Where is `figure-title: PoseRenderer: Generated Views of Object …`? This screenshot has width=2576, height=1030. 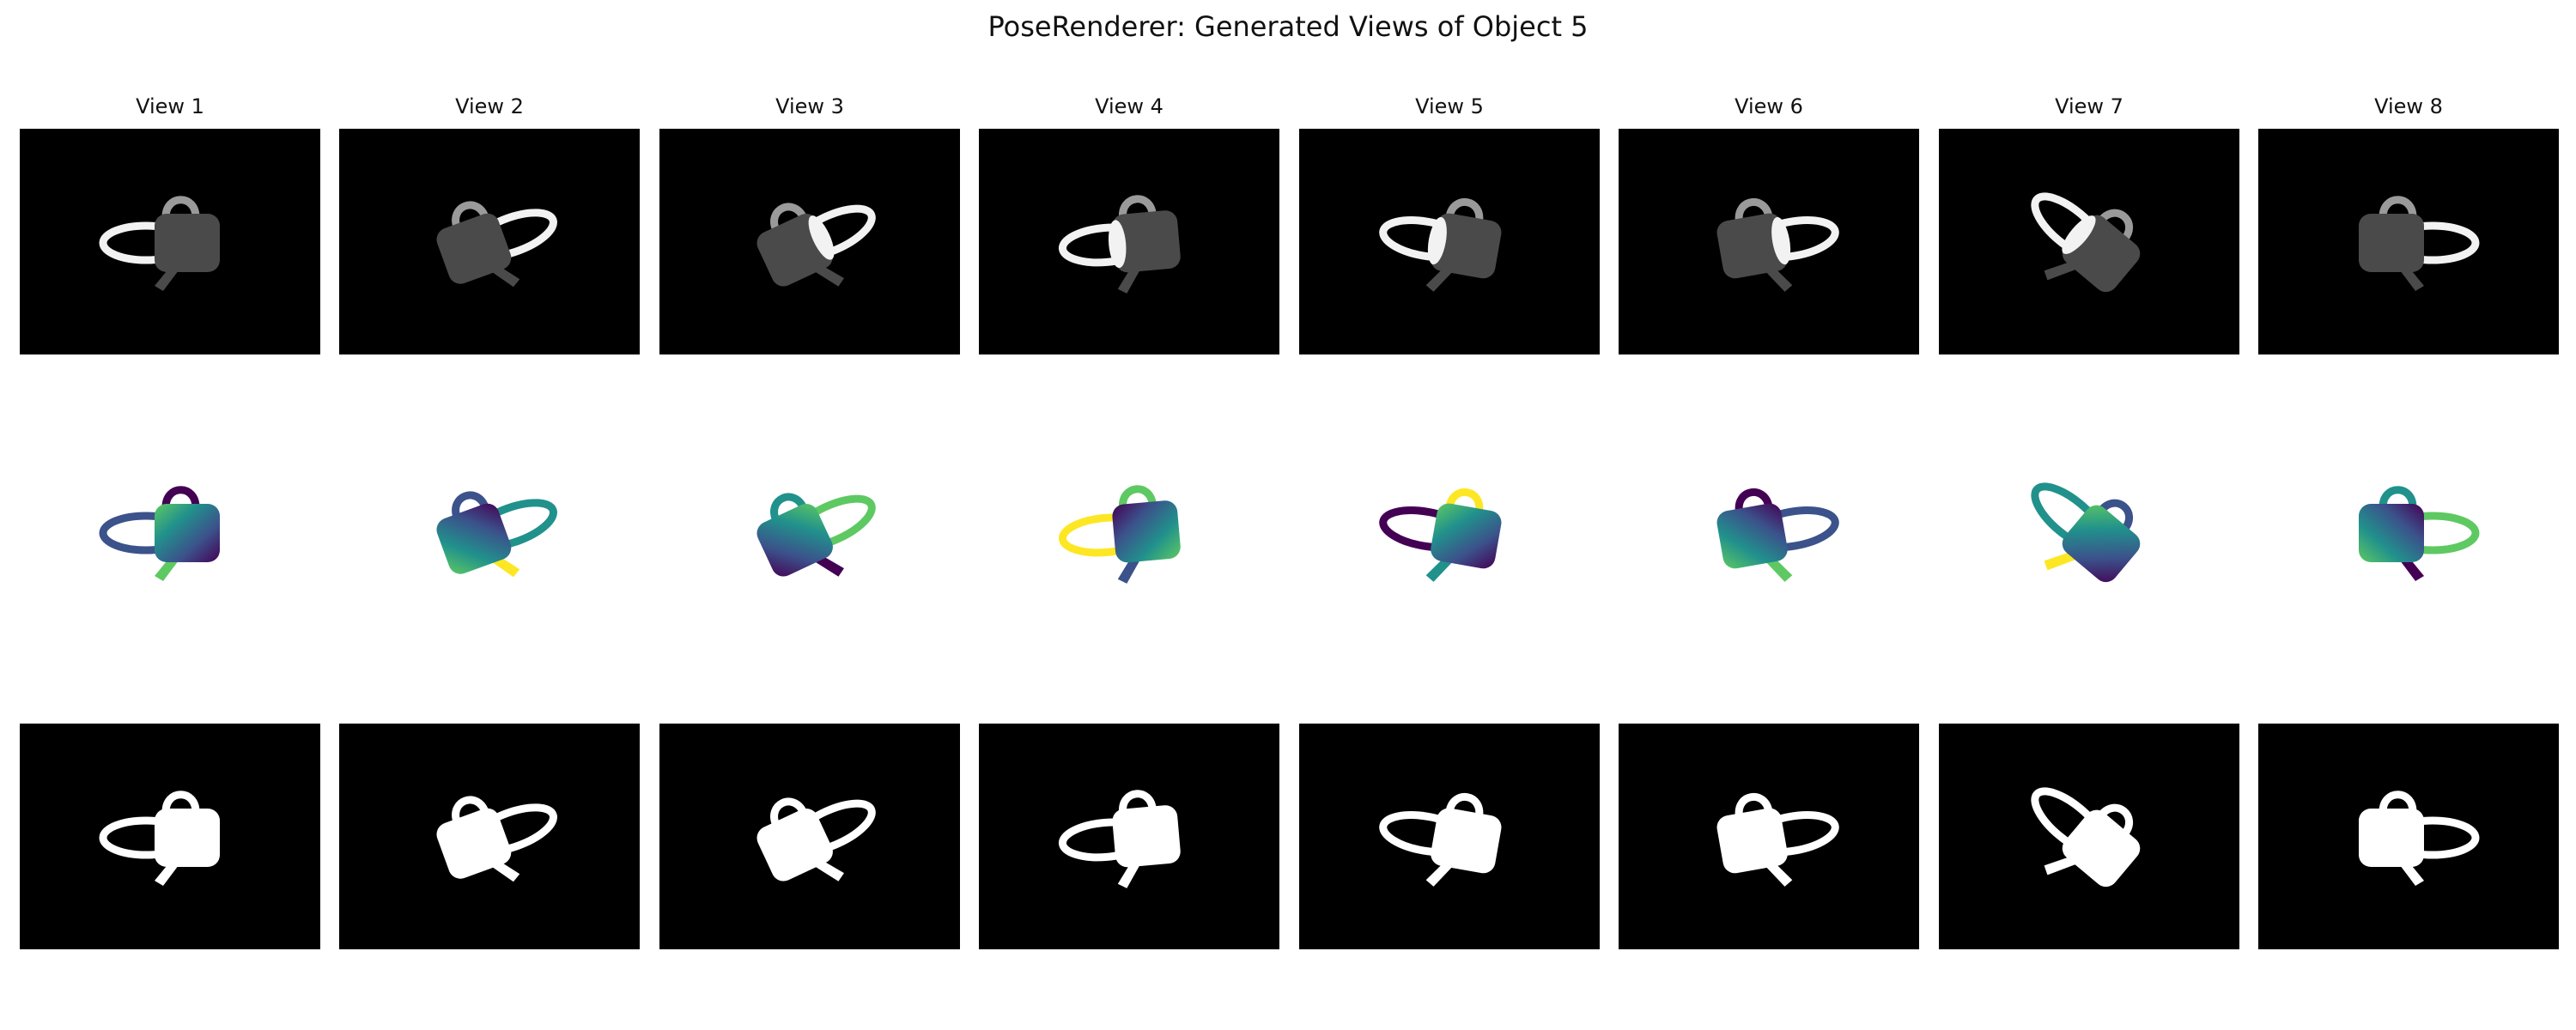 figure-title: PoseRenderer: Generated Views of Object … is located at coordinates (1288, 26).